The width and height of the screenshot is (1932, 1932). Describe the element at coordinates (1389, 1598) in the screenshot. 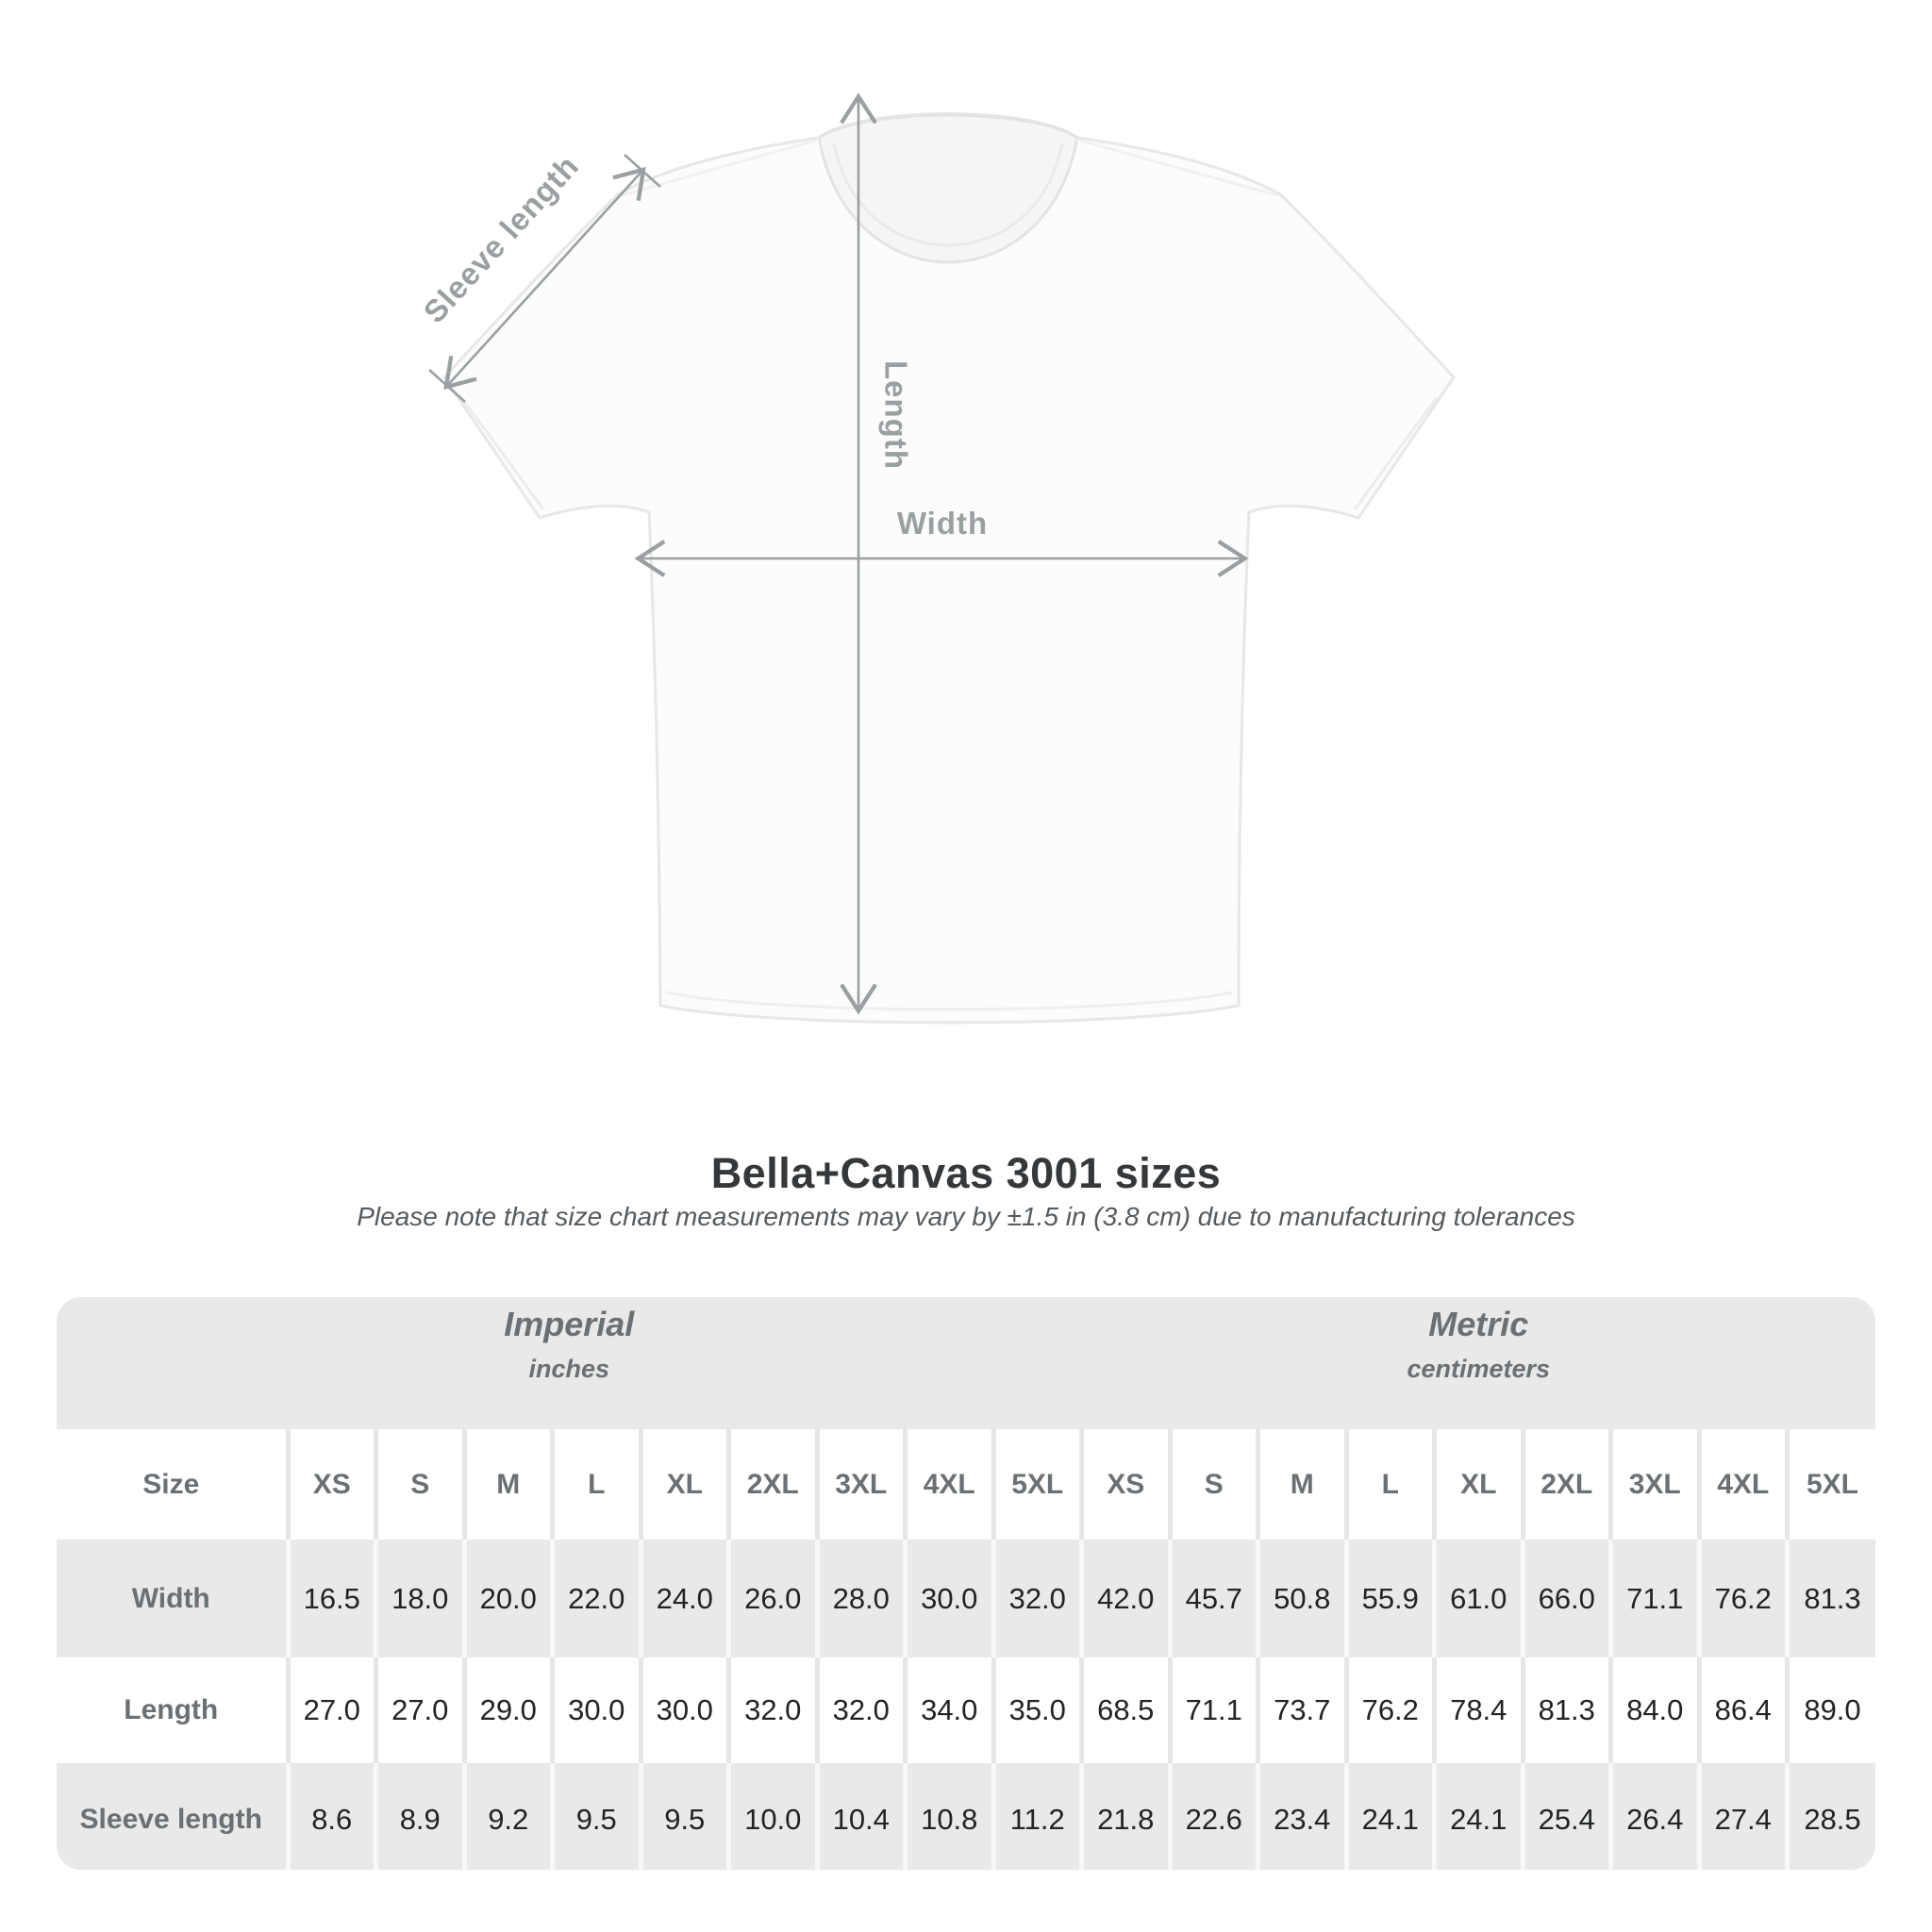

I see `measurement-value-metric: 55.9` at that location.